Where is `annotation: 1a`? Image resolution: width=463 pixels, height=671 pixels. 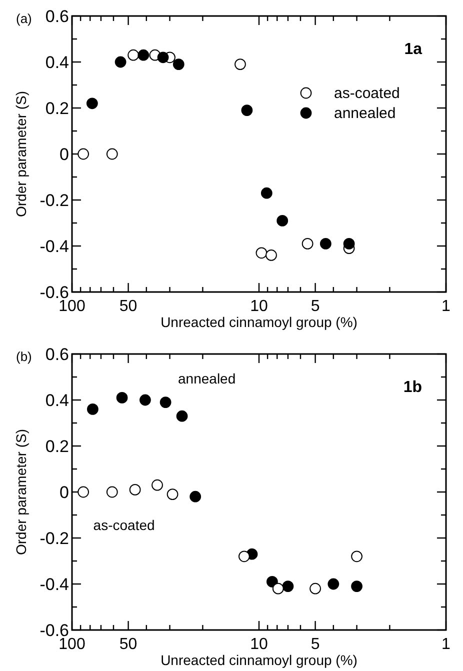
annotation: 1a is located at coordinates (413, 49).